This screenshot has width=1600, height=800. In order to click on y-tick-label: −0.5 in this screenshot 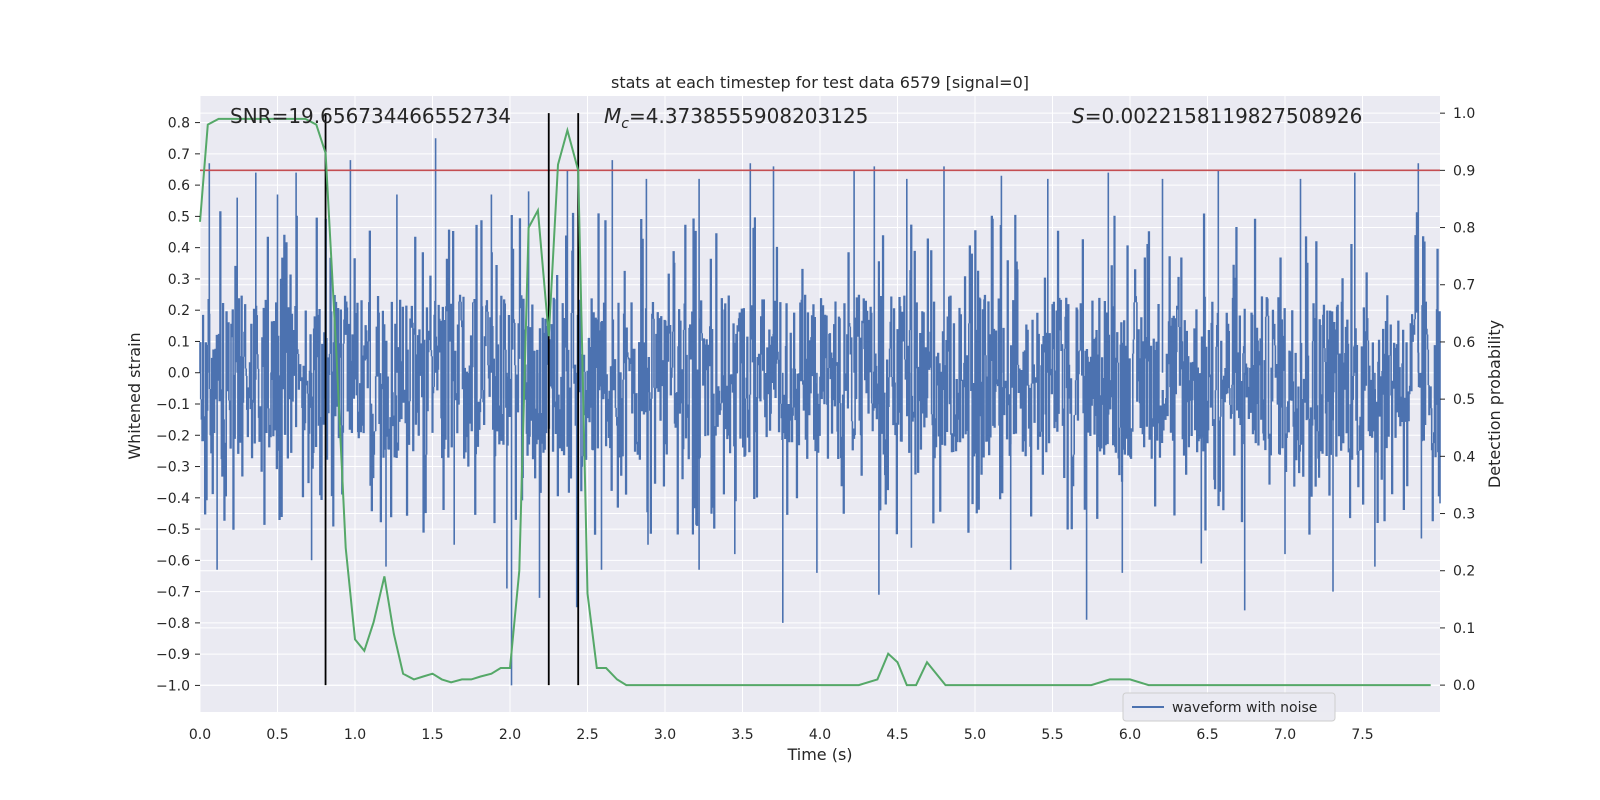, I will do `click(173, 530)`.